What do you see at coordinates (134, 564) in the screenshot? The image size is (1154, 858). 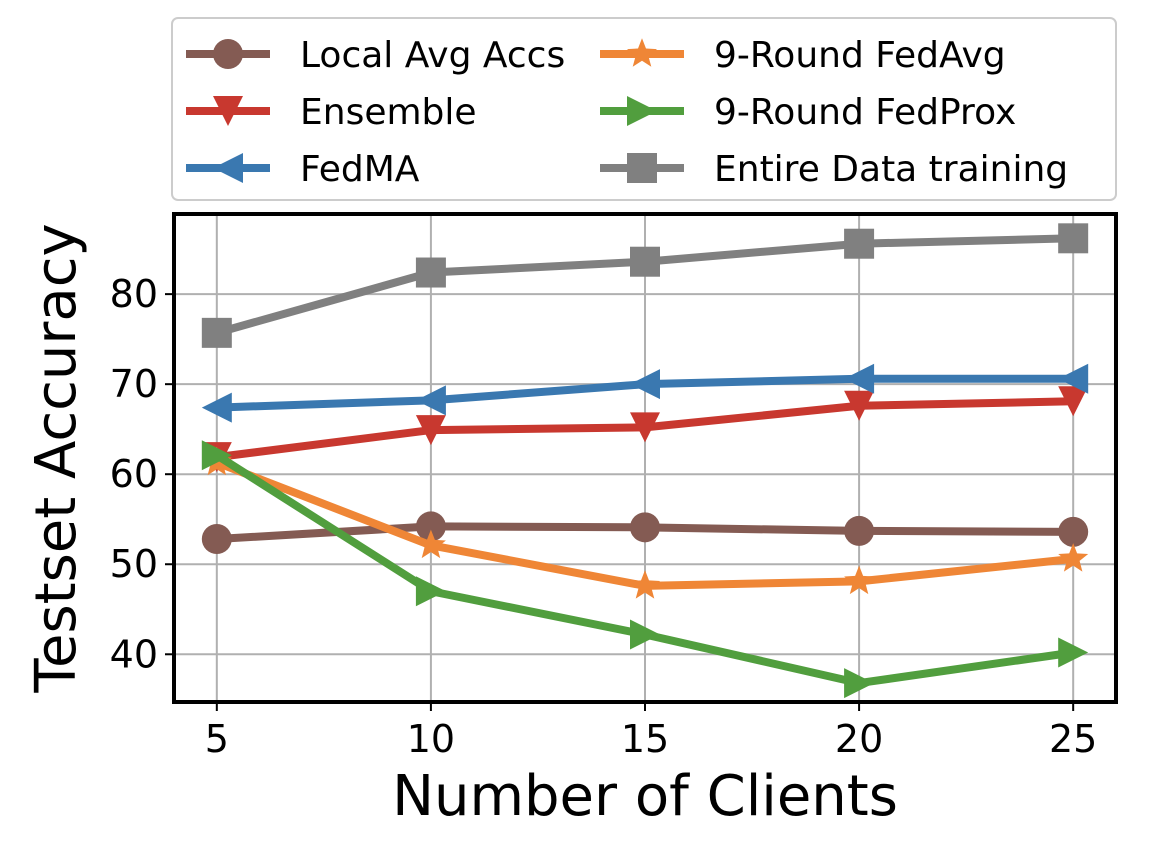 I see `y-tick-label: 50` at bounding box center [134, 564].